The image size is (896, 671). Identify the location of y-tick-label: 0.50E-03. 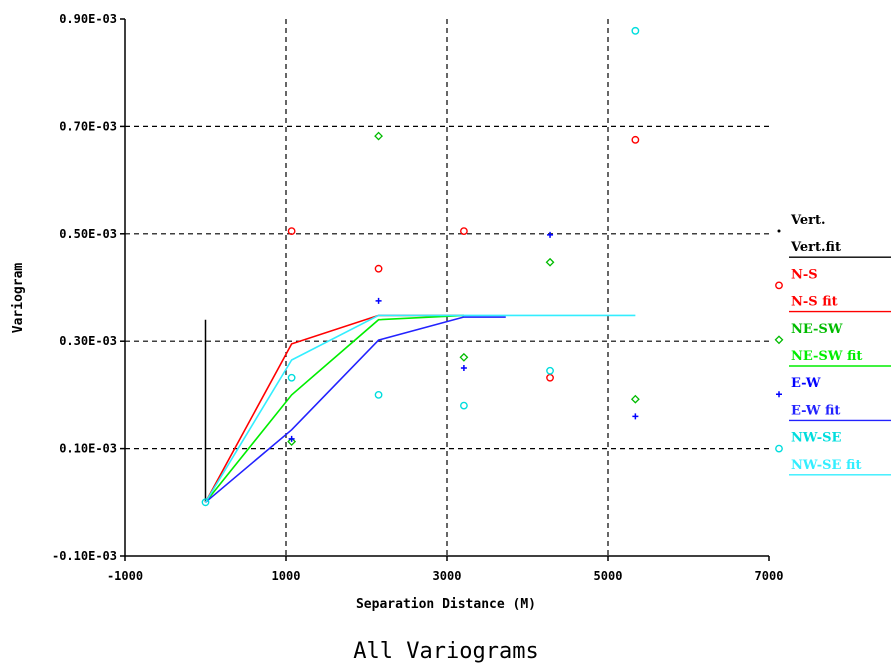
(88, 234).